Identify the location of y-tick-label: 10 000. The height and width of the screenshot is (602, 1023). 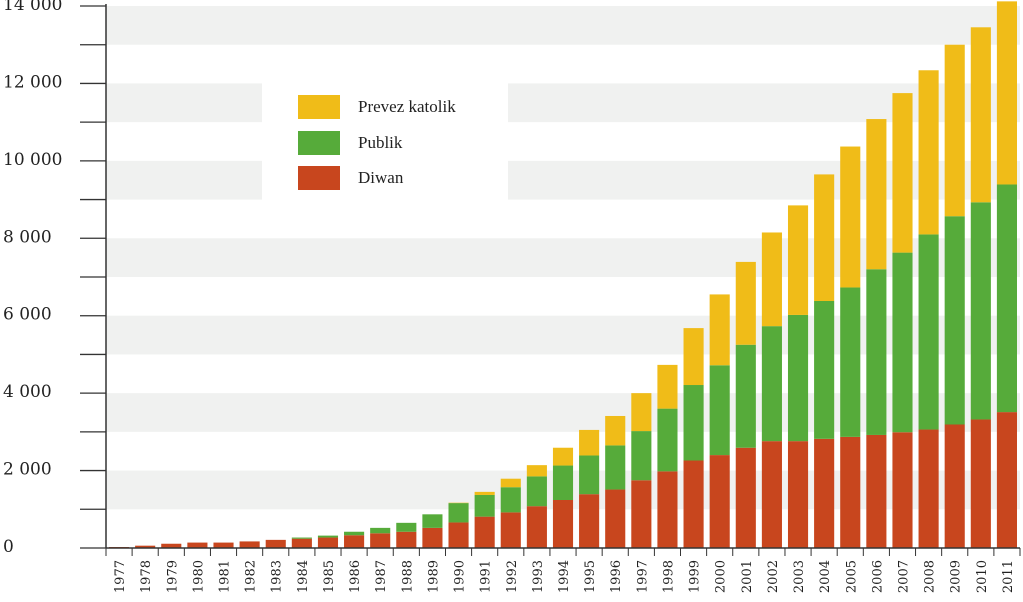
(32, 160).